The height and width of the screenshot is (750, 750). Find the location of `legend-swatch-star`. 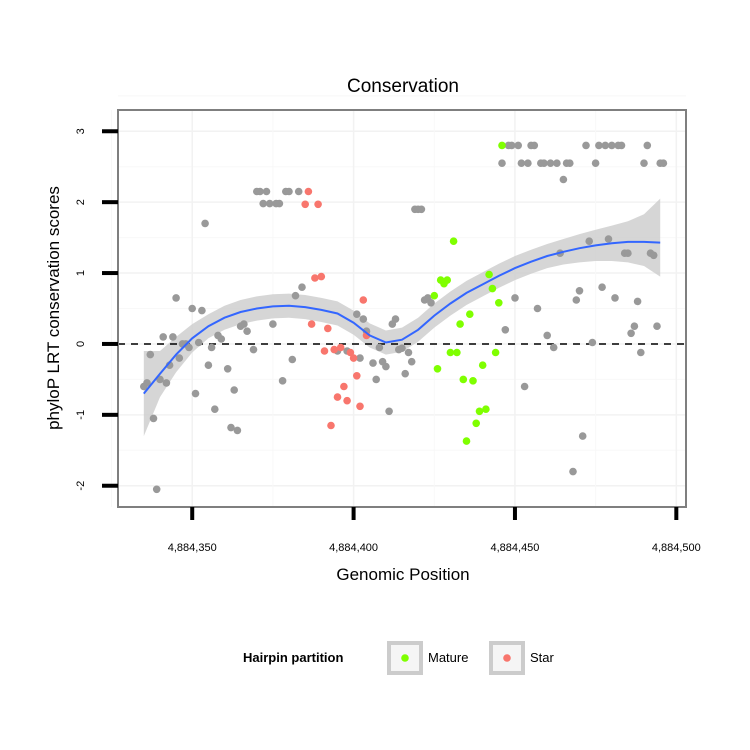

legend-swatch-star is located at coordinates (507, 658).